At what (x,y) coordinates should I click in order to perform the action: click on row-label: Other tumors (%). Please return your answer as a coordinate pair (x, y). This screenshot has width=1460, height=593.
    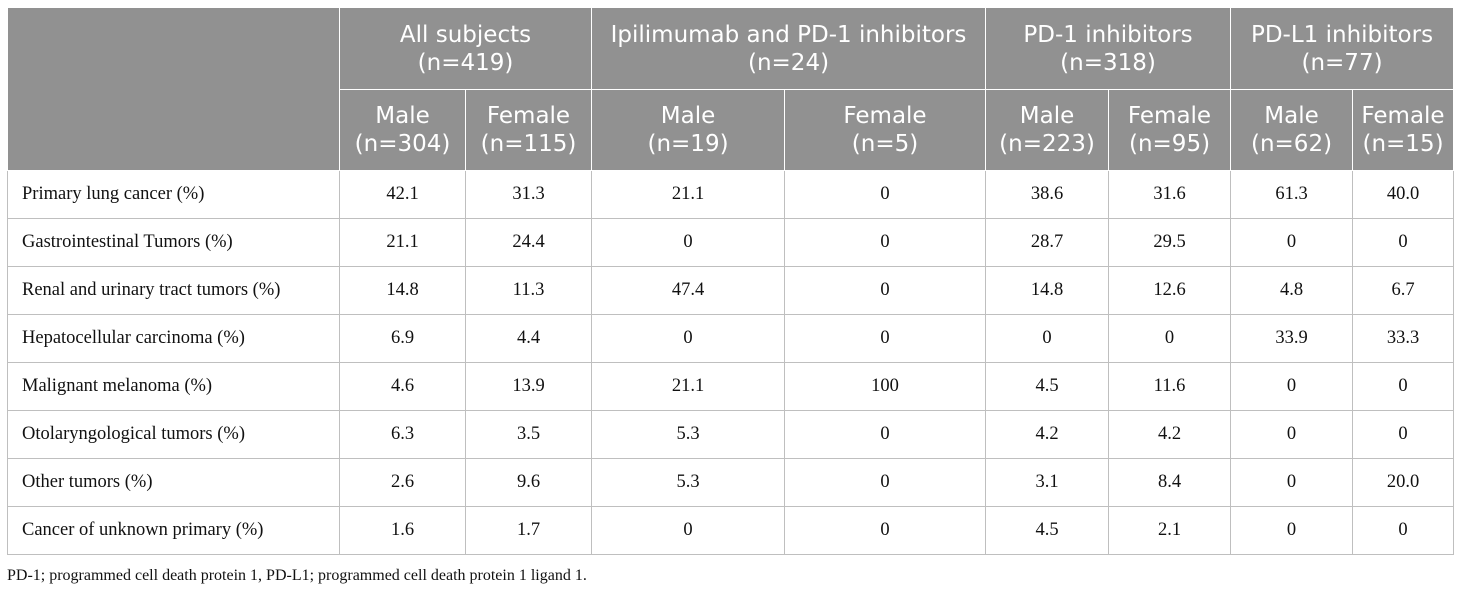
    Looking at the image, I should click on (173, 482).